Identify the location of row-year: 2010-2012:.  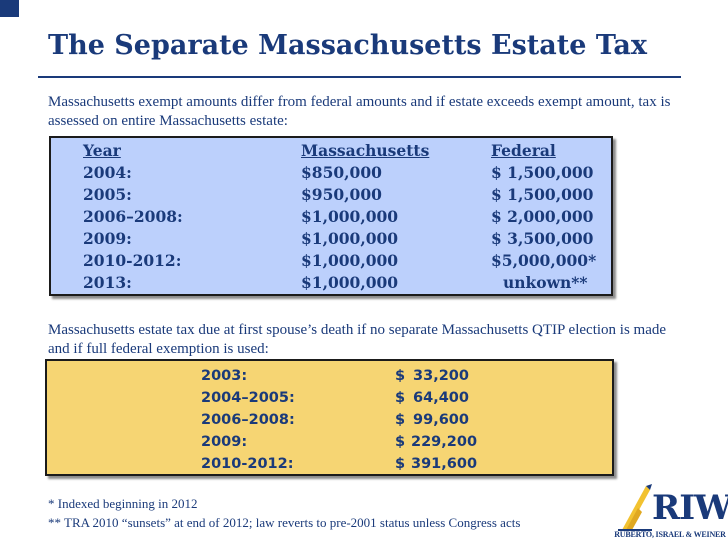
(132, 260).